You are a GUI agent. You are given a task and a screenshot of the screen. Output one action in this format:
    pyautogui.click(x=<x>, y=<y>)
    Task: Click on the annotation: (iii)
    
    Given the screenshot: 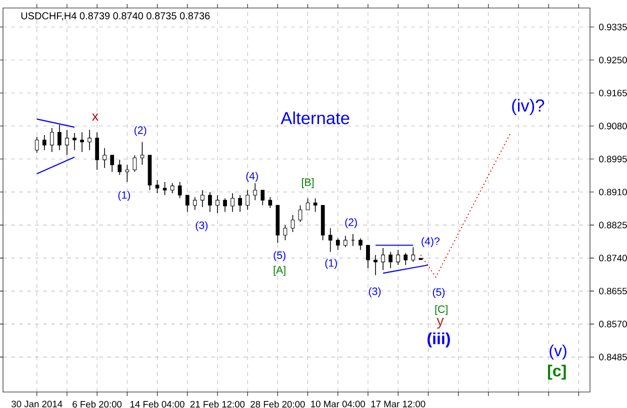 What is the action you would take?
    pyautogui.click(x=439, y=340)
    